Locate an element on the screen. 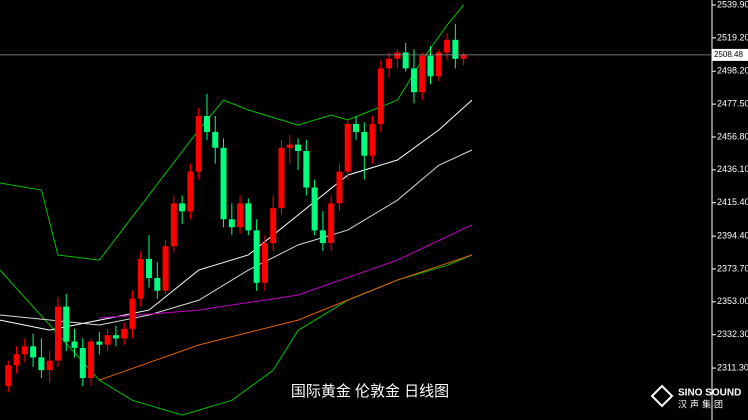 This screenshot has height=420, width=748. last-price-box is located at coordinates (730, 54).